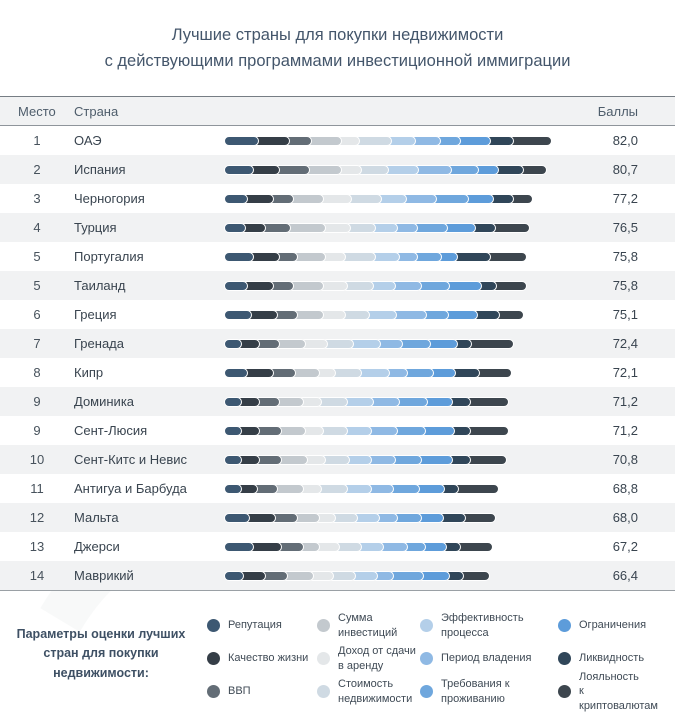  Describe the element at coordinates (239, 691) in the screenshot. I see `legend-item-label: ВВП` at that location.